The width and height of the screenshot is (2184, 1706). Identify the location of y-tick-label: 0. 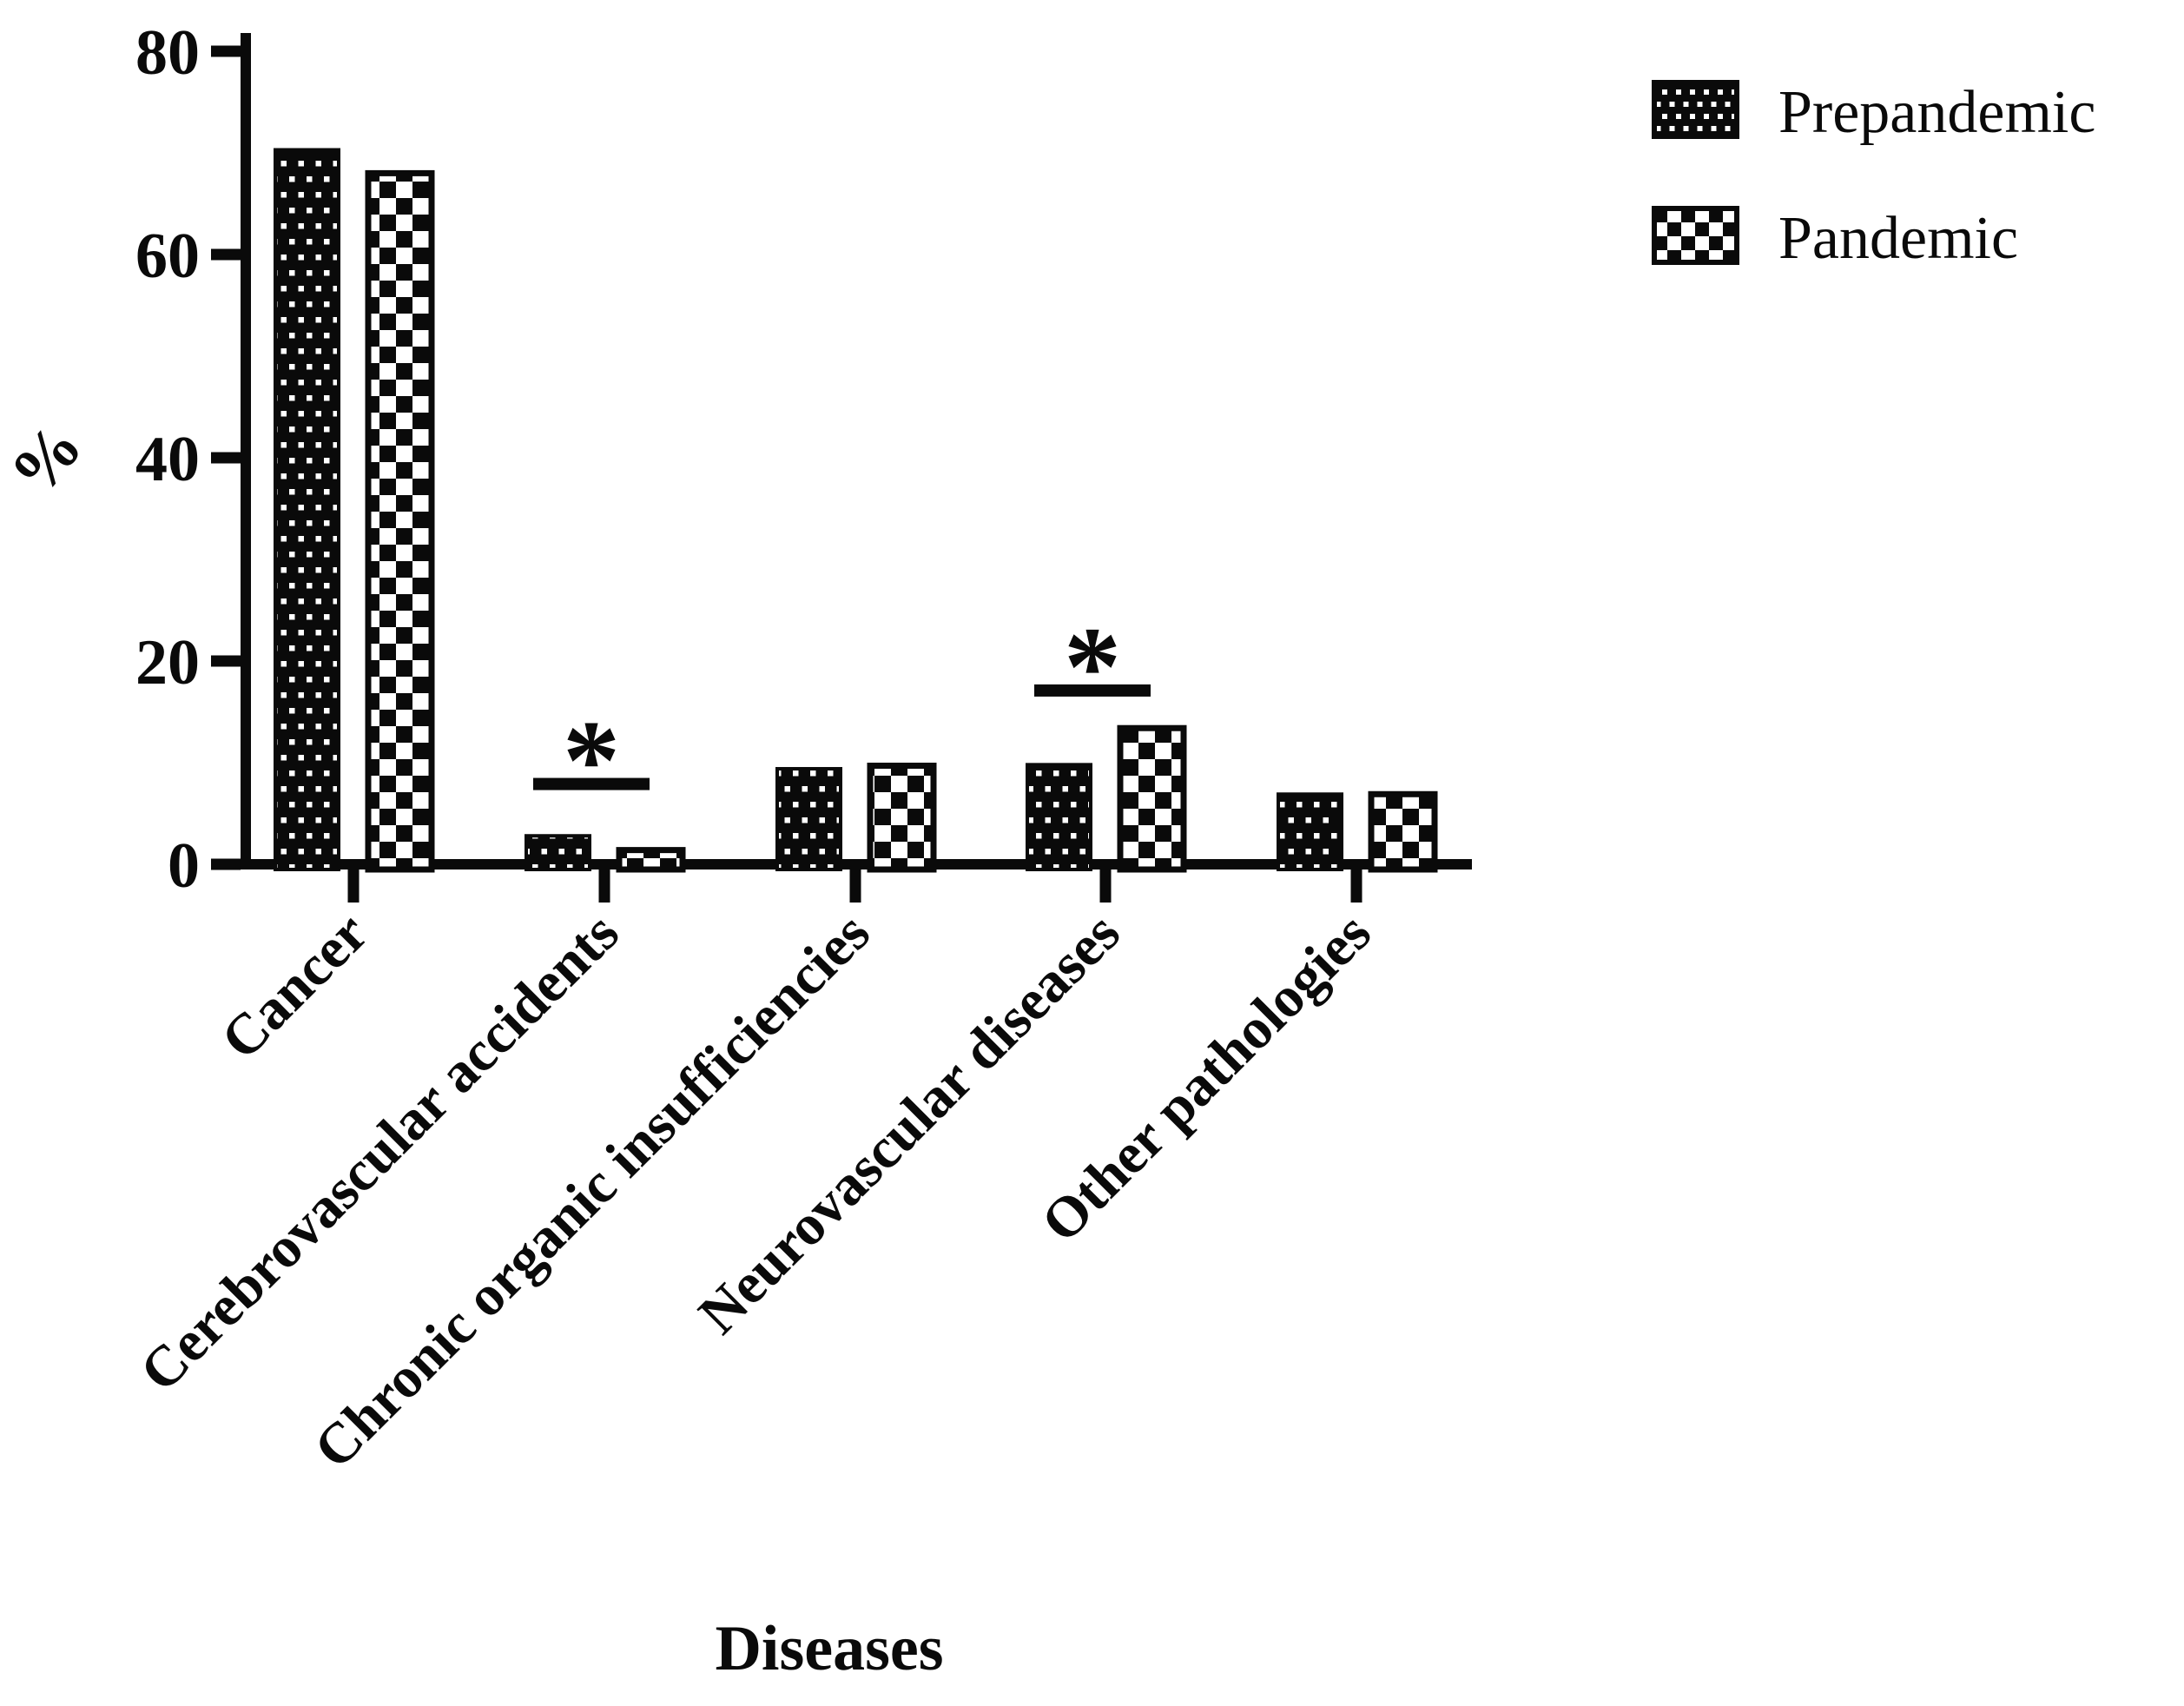
(184, 866).